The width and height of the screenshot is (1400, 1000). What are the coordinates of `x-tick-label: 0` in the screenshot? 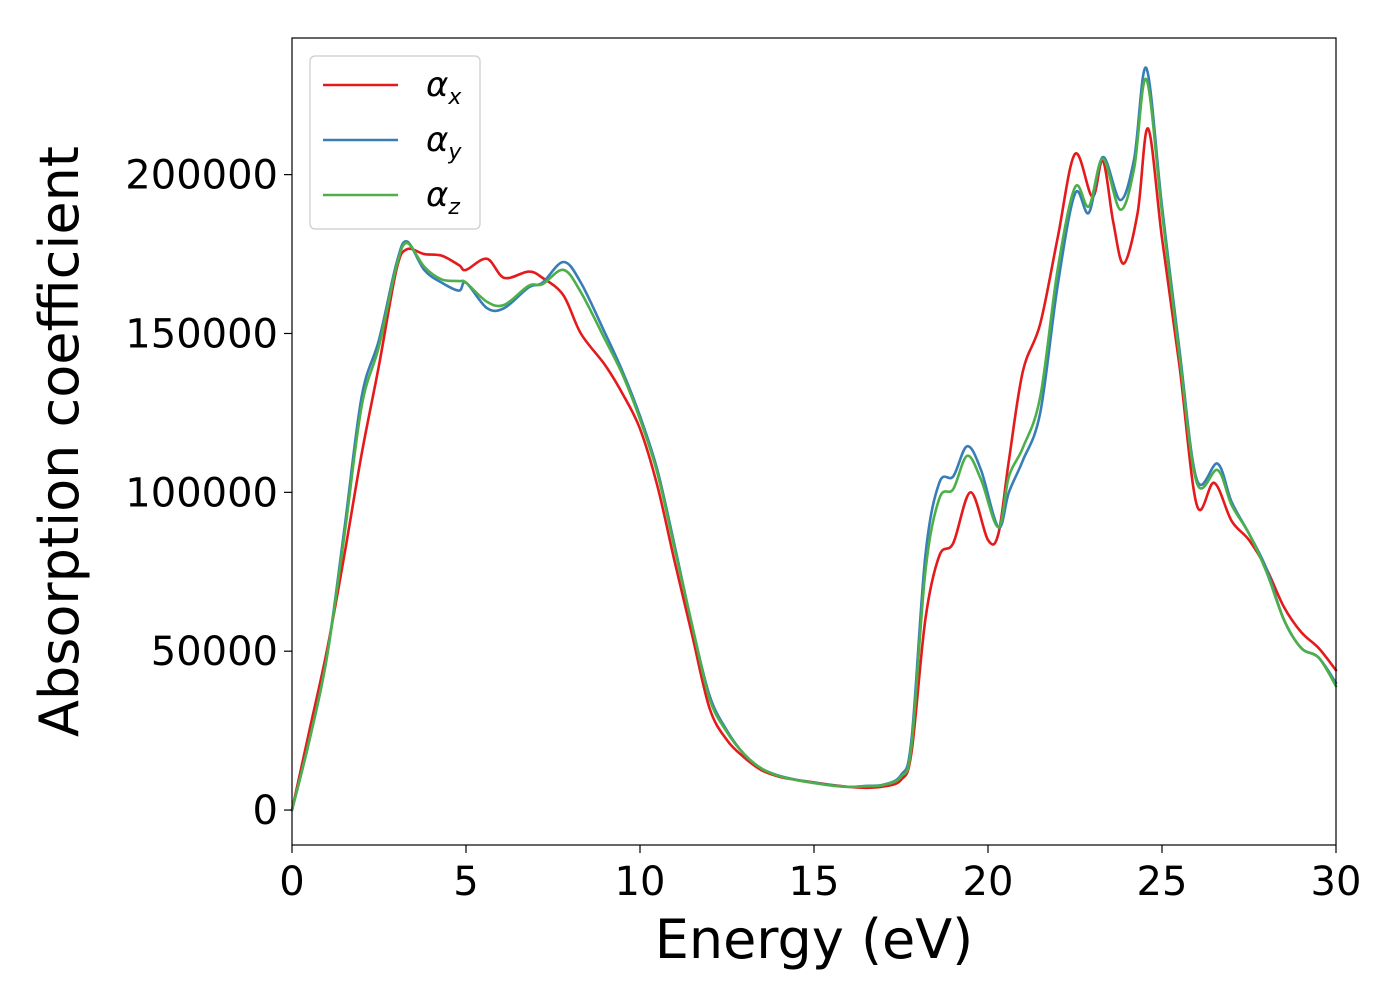 It's located at (291, 882).